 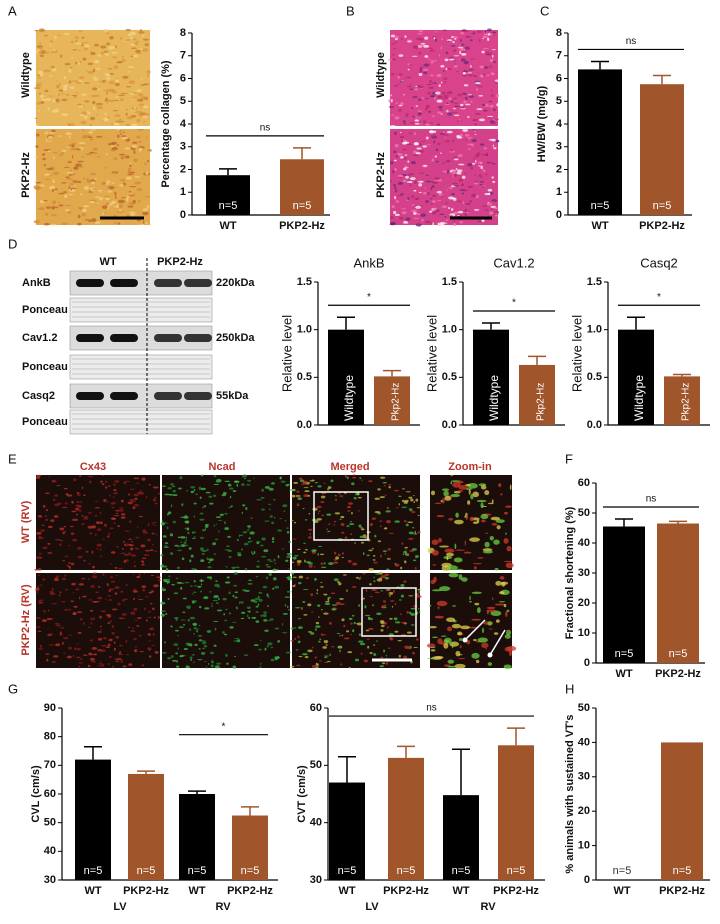 What do you see at coordinates (449, 425) in the screenshot?
I see `y-tick-label: 0.0` at bounding box center [449, 425].